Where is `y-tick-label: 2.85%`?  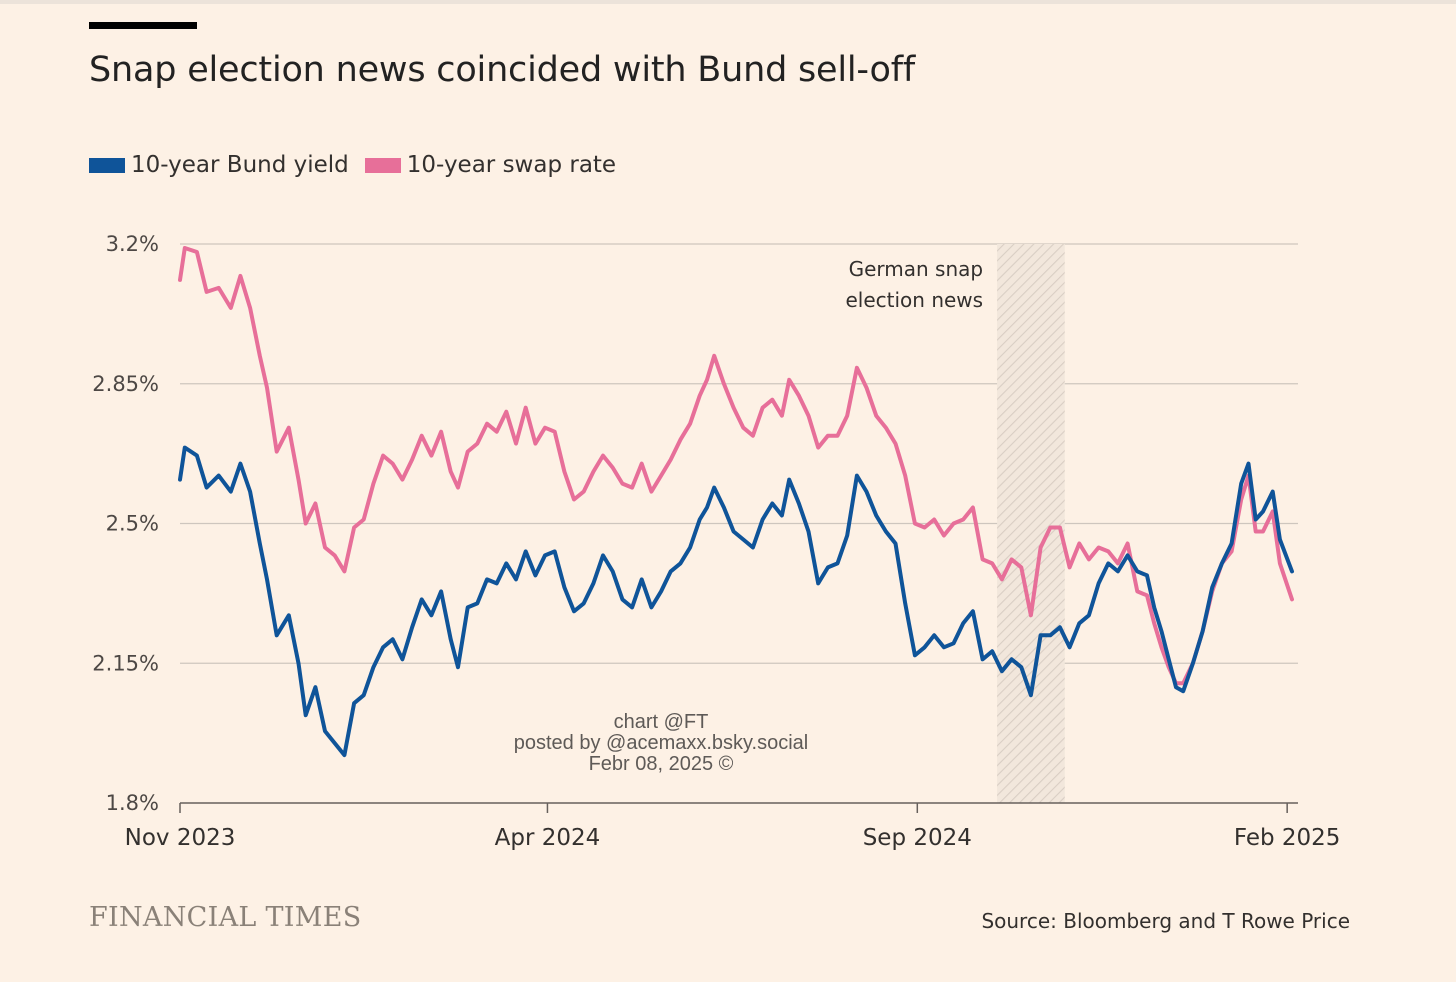 y-tick-label: 2.85% is located at coordinates (125, 384).